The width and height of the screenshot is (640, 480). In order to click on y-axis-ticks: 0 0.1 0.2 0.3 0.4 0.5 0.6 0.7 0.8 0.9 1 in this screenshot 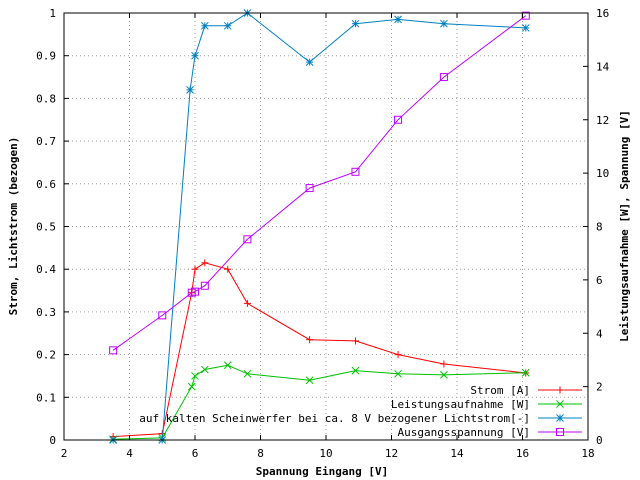, I will do `click(52, 227)`.